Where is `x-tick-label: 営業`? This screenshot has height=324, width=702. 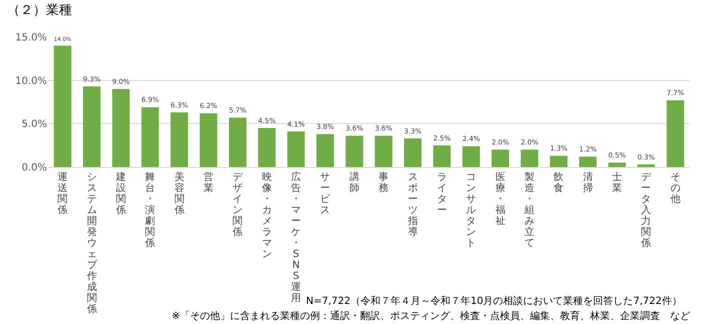 x-tick-label: 営業 is located at coordinates (209, 183).